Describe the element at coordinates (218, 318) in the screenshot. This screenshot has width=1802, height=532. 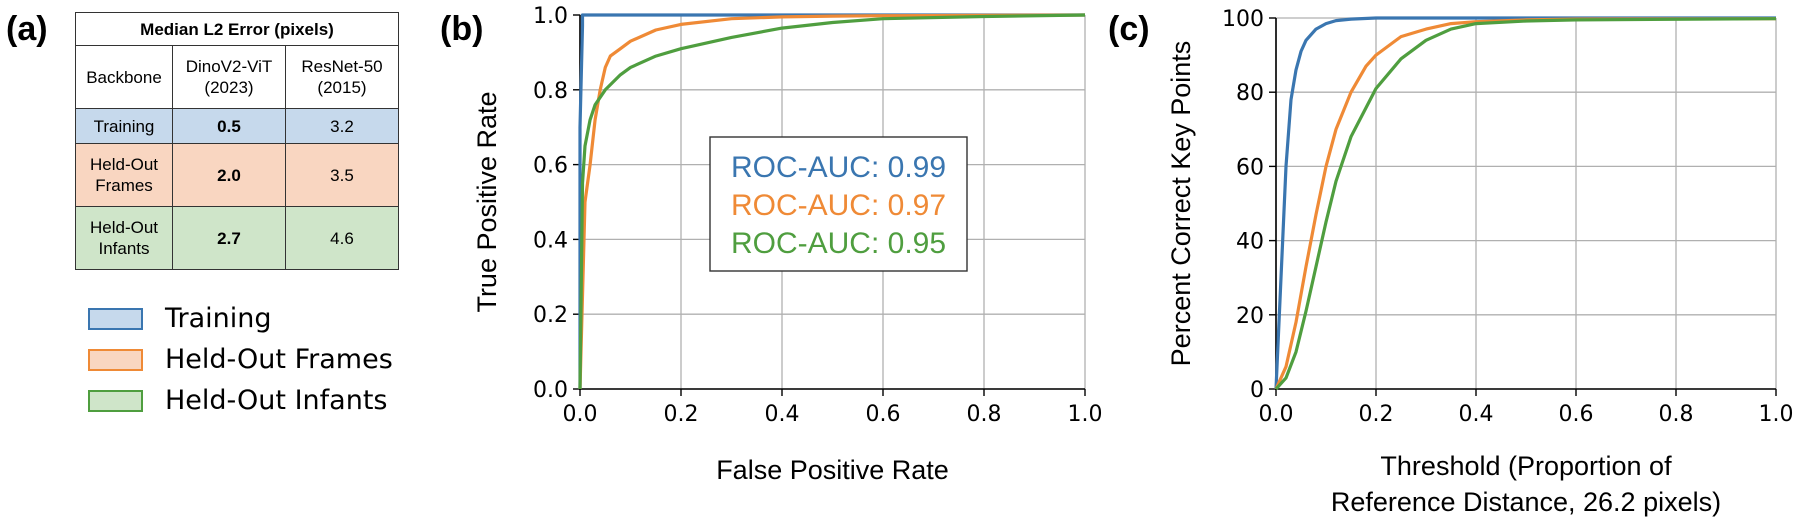
I see `legend-label: Training` at that location.